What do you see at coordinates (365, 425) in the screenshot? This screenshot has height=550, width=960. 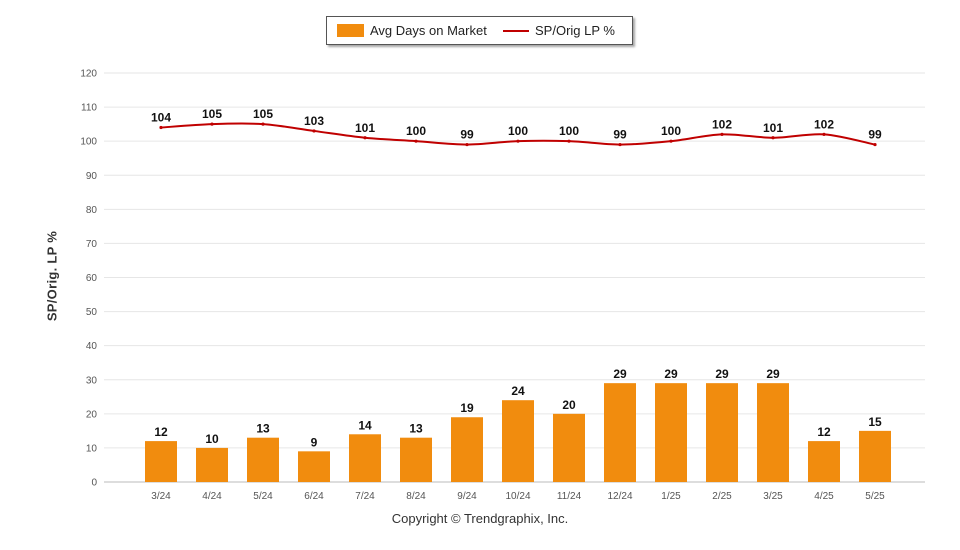 I see `bar-value-label: 14` at bounding box center [365, 425].